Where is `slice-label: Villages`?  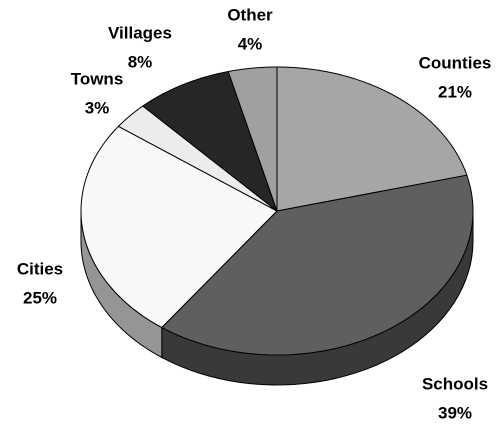
slice-label: Villages is located at coordinates (140, 32).